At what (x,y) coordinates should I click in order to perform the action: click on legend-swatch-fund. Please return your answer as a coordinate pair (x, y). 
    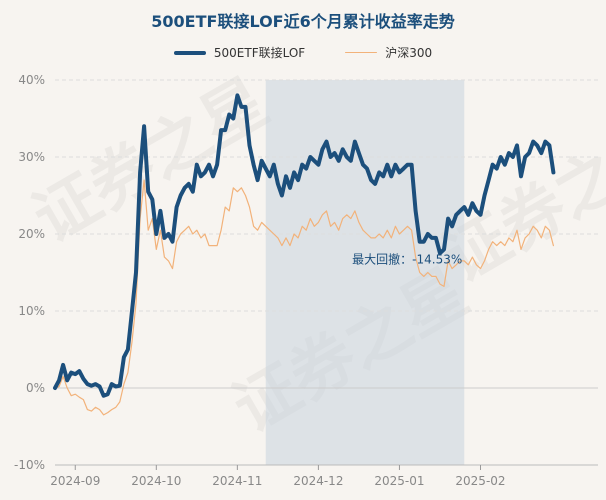
    Looking at the image, I should click on (189, 52).